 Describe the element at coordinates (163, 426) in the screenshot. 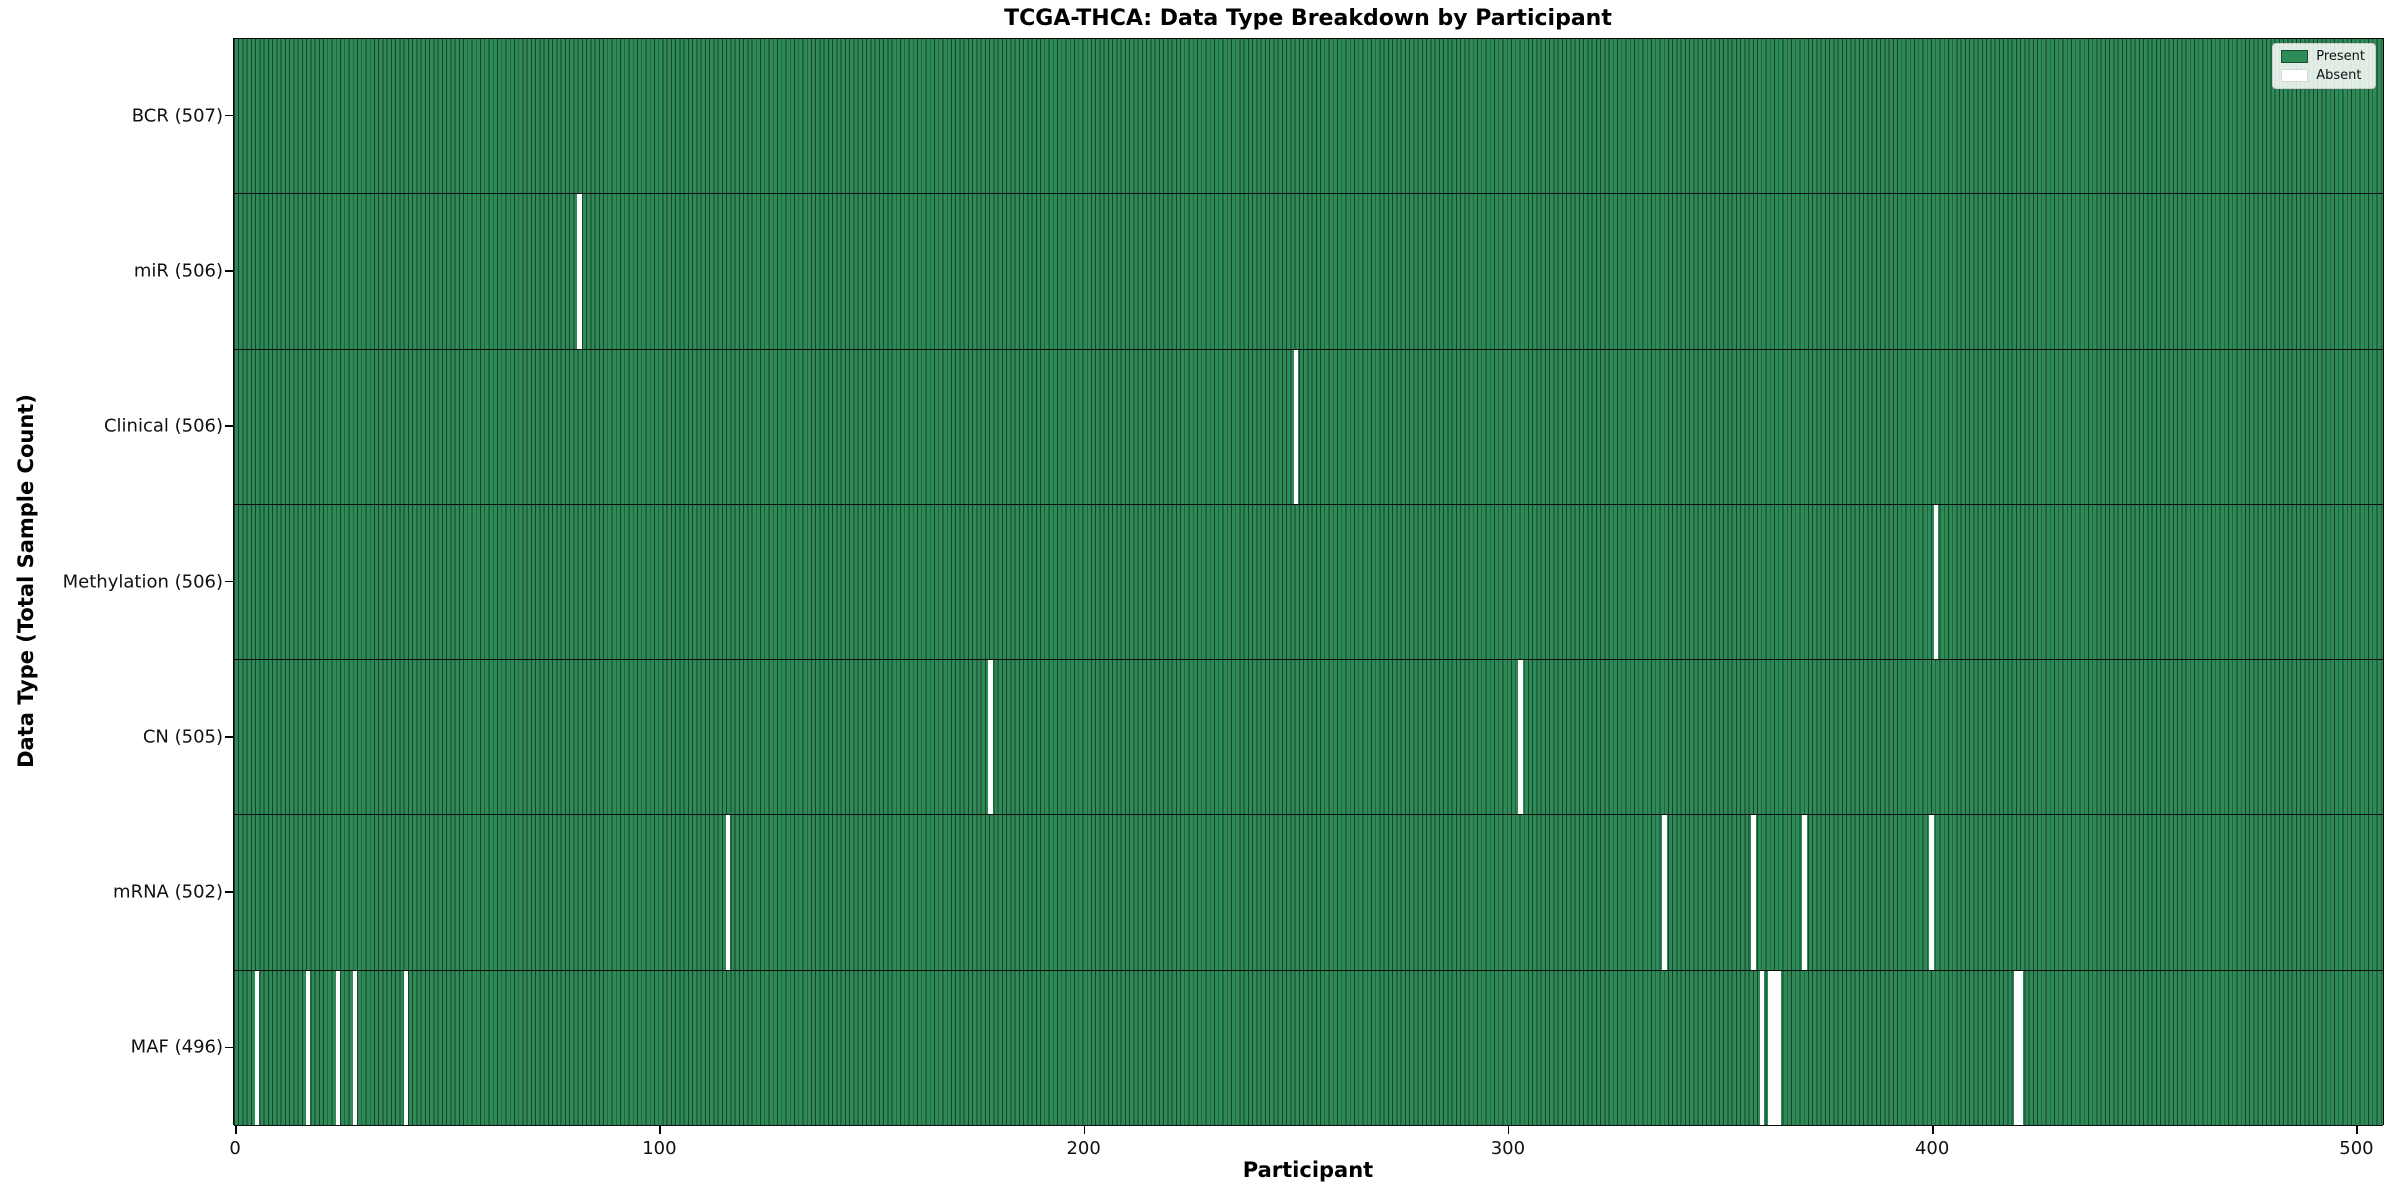

I see `y-tick-label-clinical: Clinical (506)` at that location.